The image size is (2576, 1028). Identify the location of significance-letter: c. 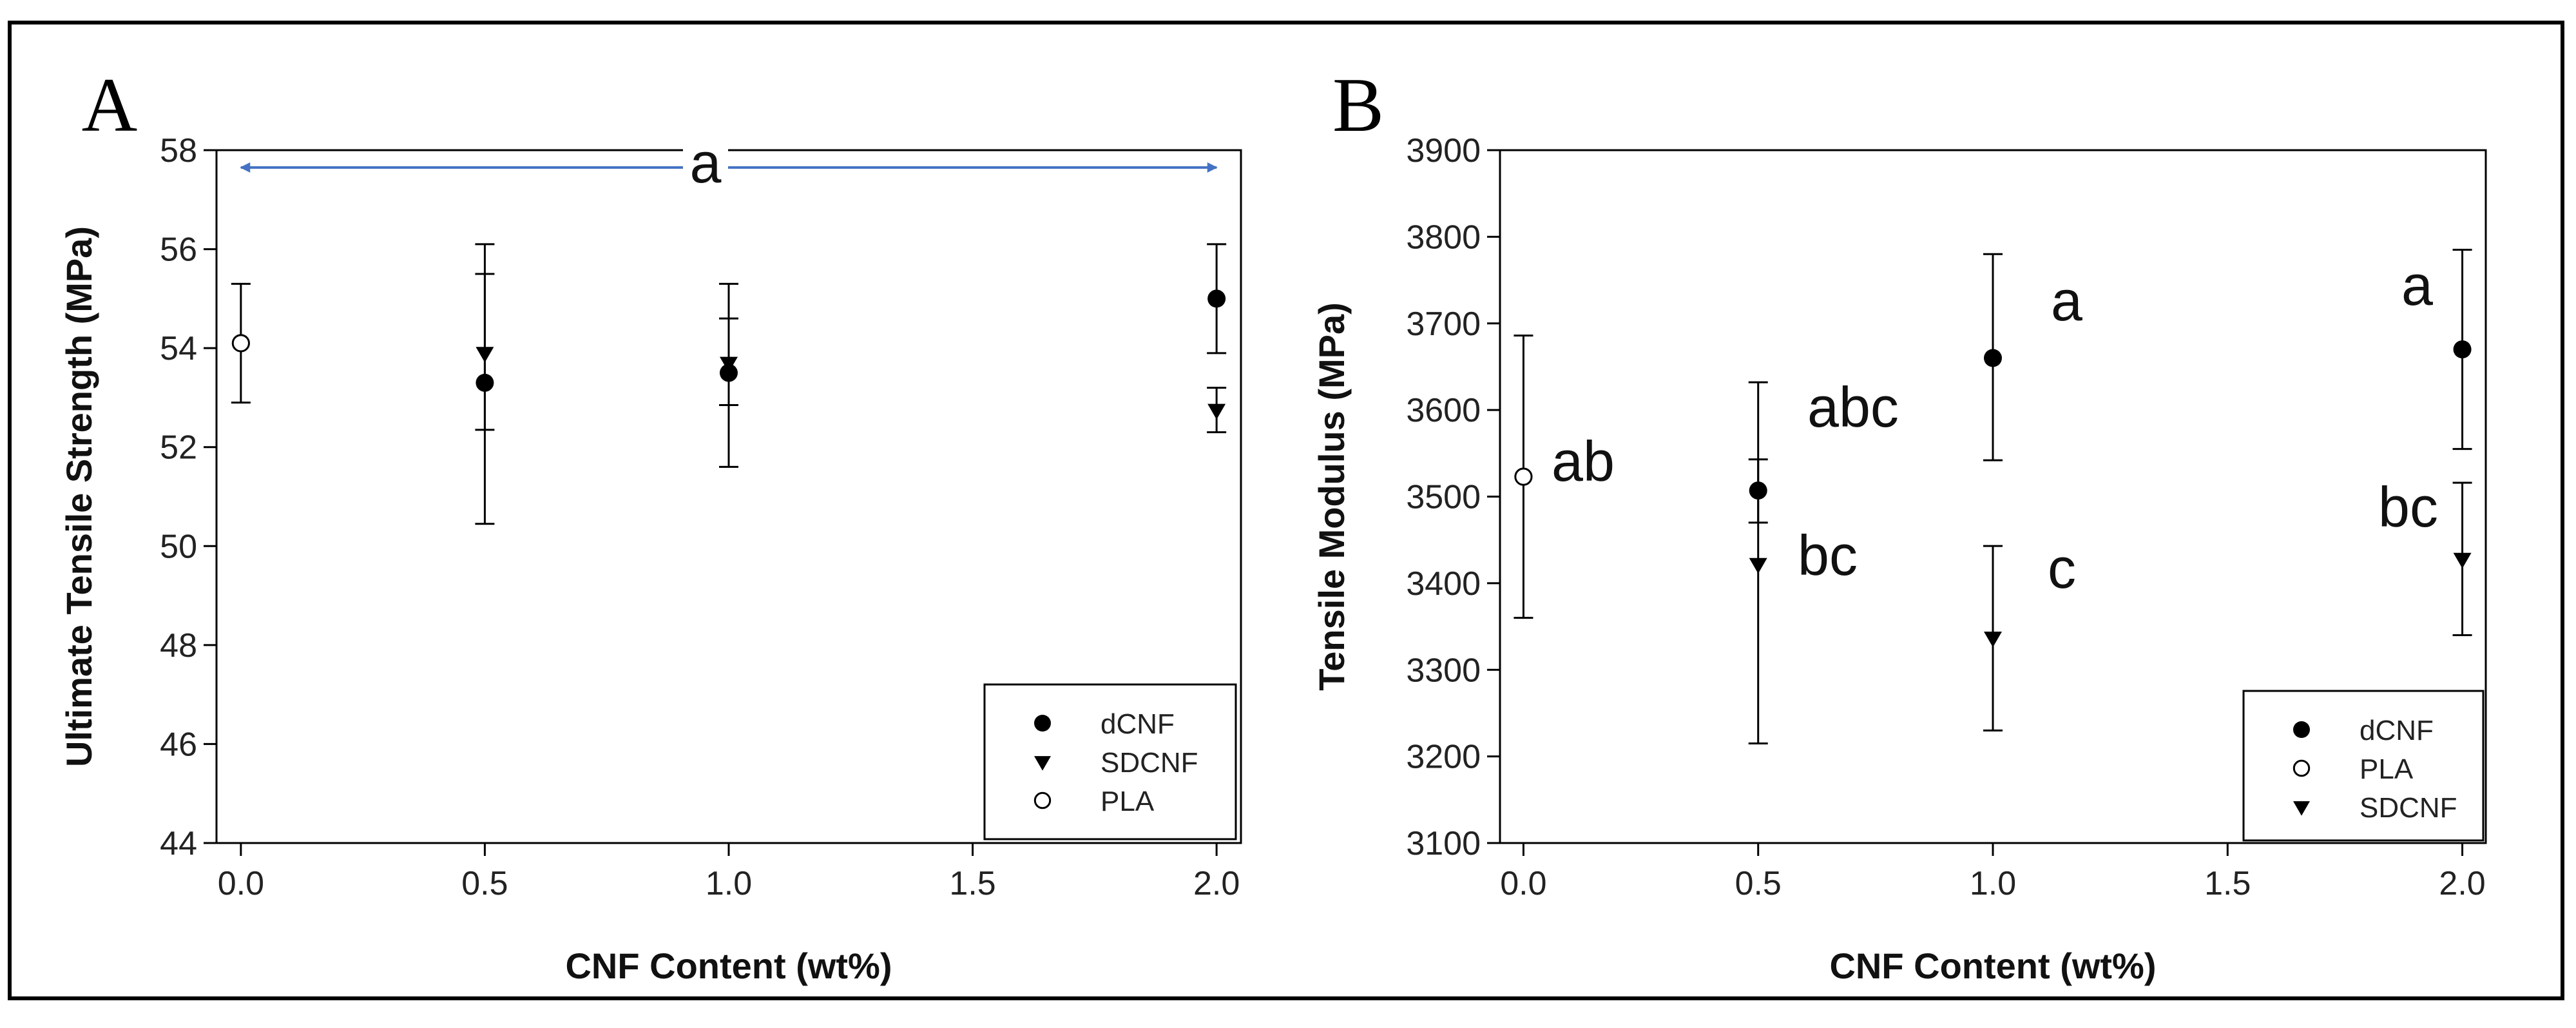
(2062, 568).